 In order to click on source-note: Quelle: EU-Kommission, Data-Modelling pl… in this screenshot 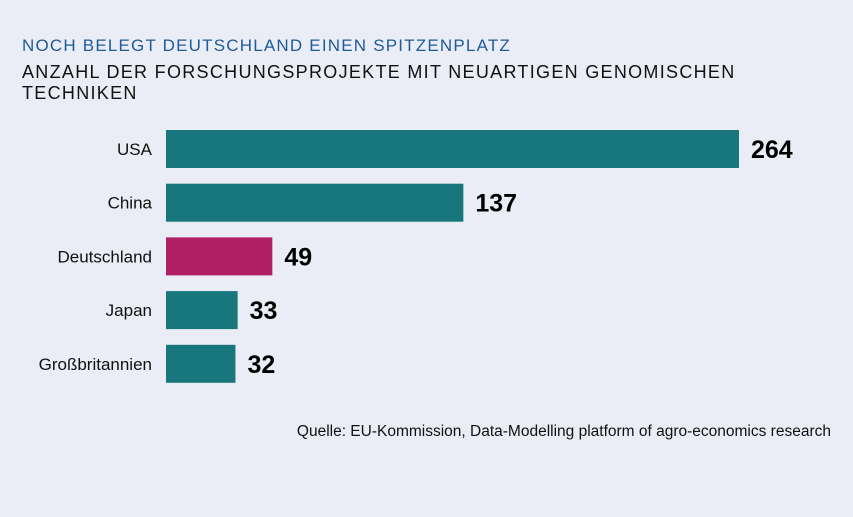, I will do `click(563, 431)`.